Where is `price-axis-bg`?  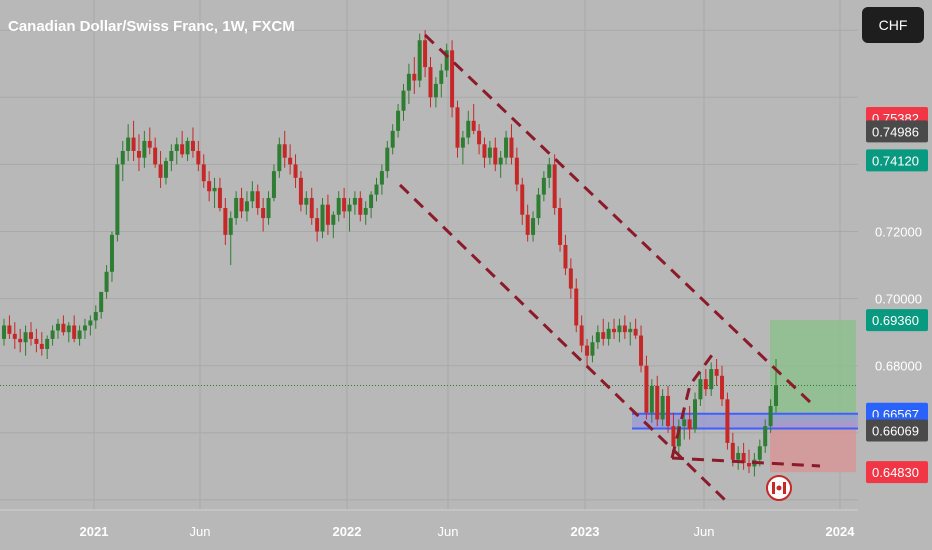 price-axis-bg is located at coordinates (895, 275).